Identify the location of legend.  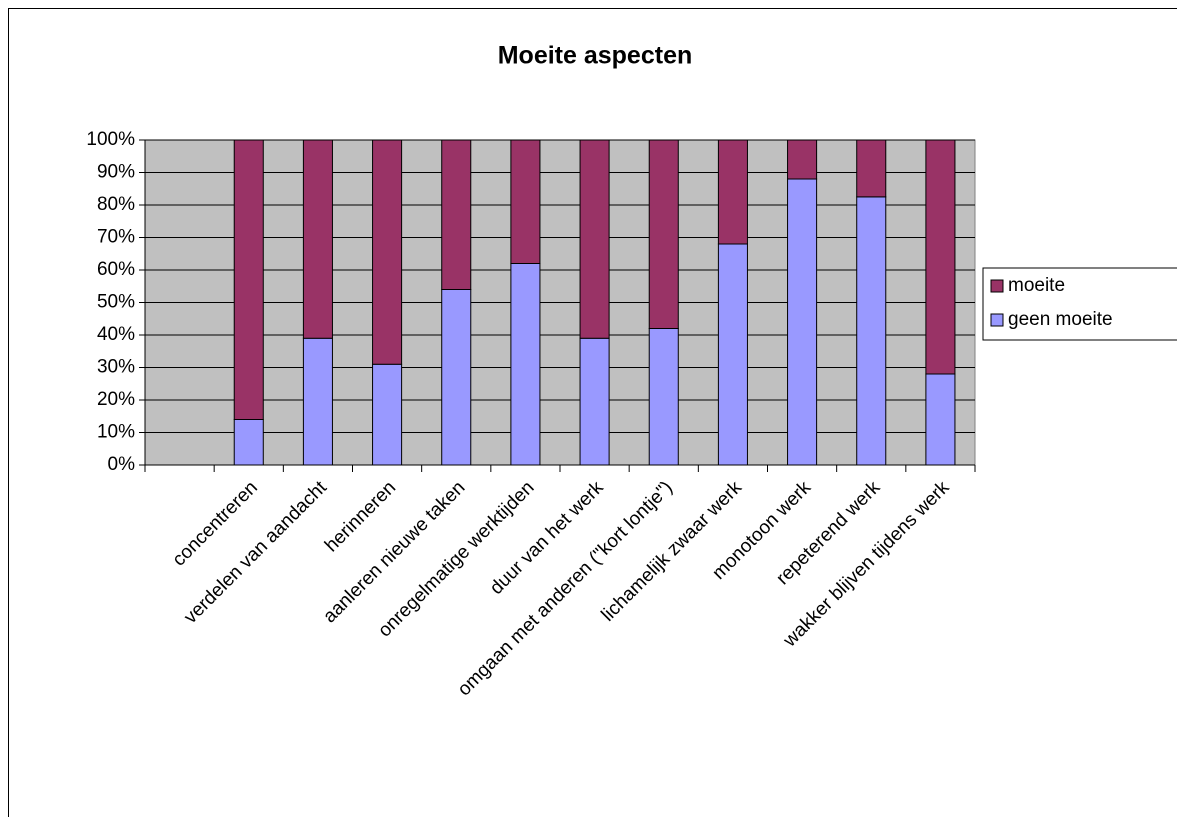
(1079, 304).